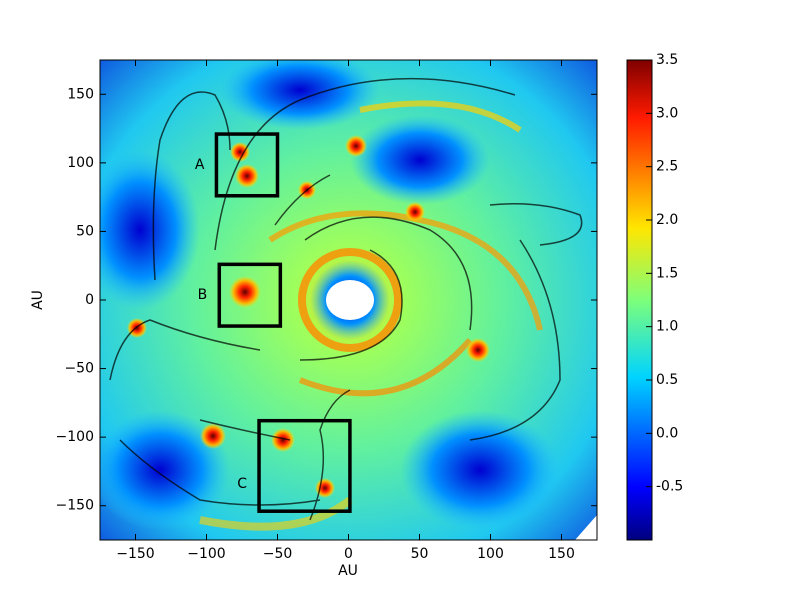 This screenshot has height=600, width=800. What do you see at coordinates (667, 167) in the screenshot?
I see `colorbar-tick-label: 2.5` at bounding box center [667, 167].